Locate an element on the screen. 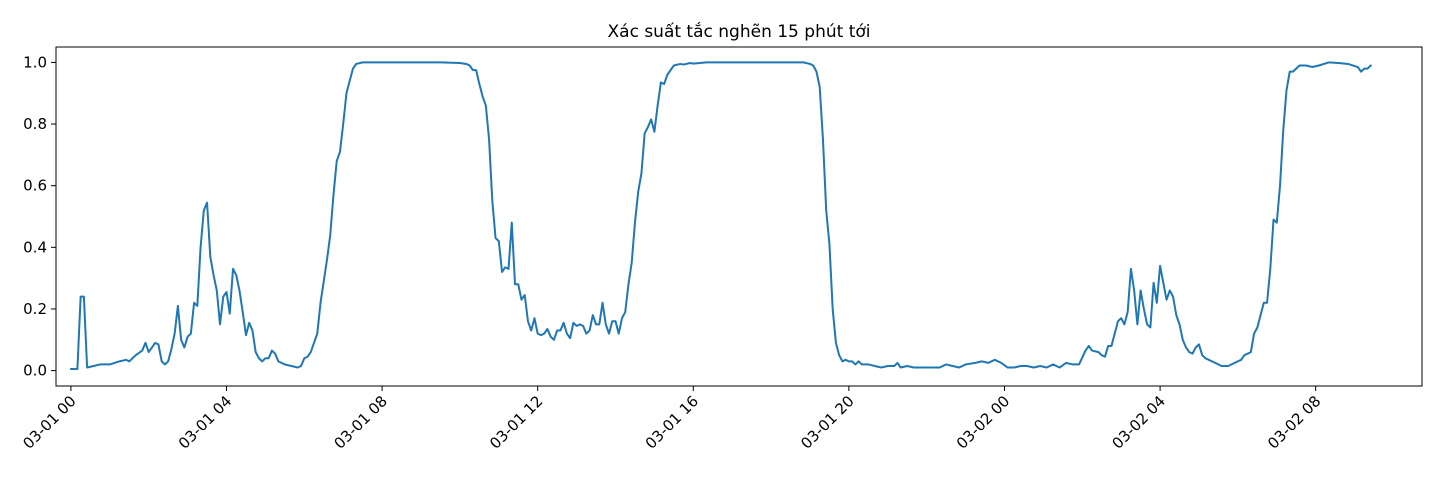 The width and height of the screenshot is (1440, 480). y-tick-label: 1.0 is located at coordinates (35, 62).